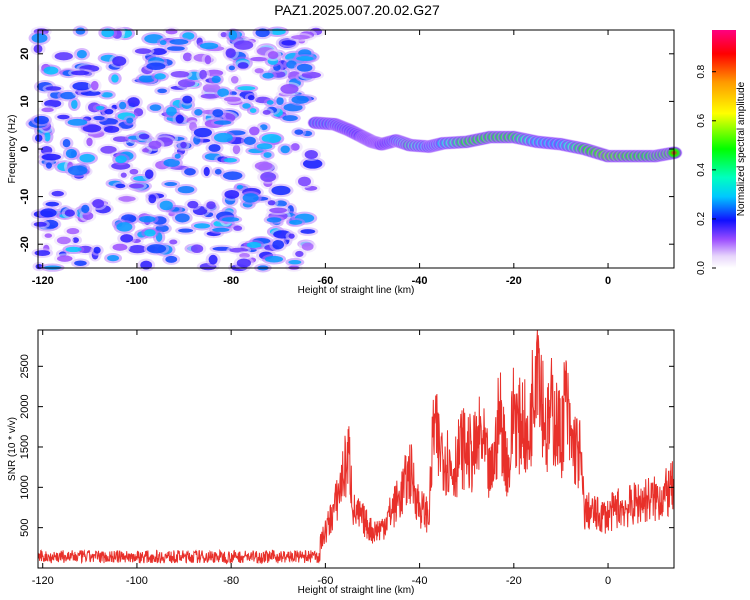  Describe the element at coordinates (25, 447) in the screenshot. I see `y-tick-label: 1500` at that location.